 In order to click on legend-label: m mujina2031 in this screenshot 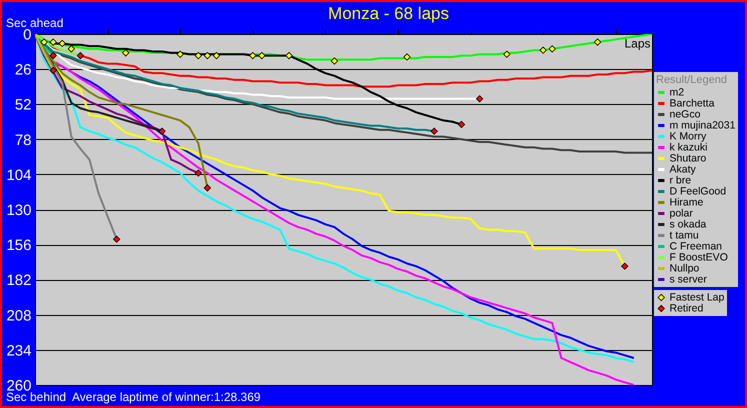, I will do `click(703, 126)`.